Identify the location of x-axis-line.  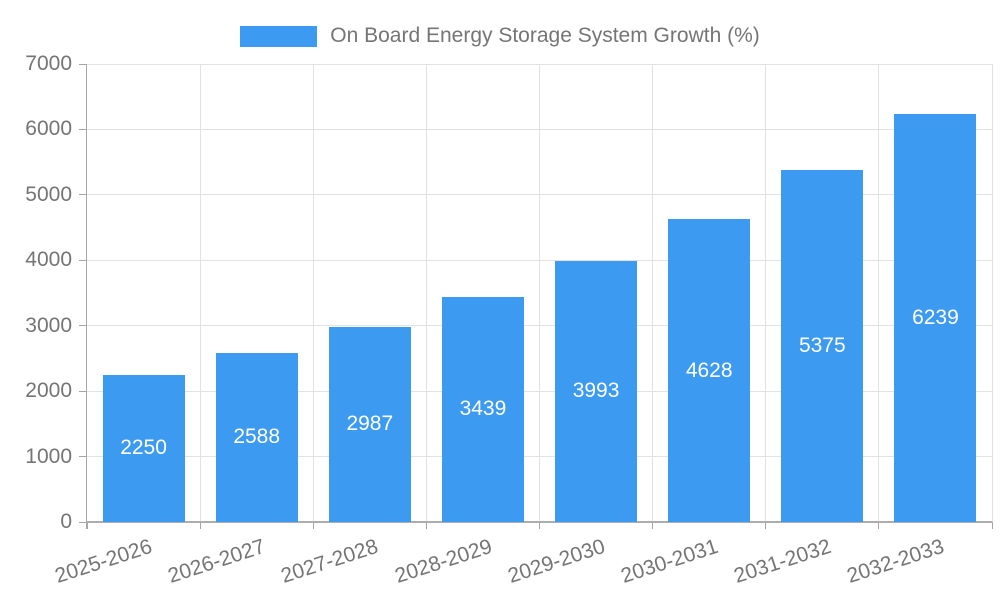
(539, 522).